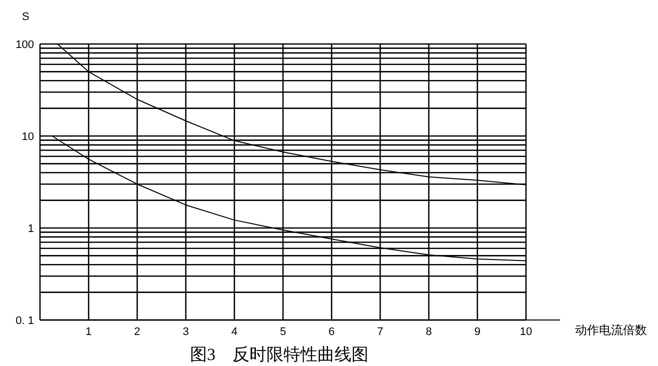 Image resolution: width=658 pixels, height=366 pixels. Describe the element at coordinates (26, 17) in the screenshot. I see `y-axis-title: S` at that location.